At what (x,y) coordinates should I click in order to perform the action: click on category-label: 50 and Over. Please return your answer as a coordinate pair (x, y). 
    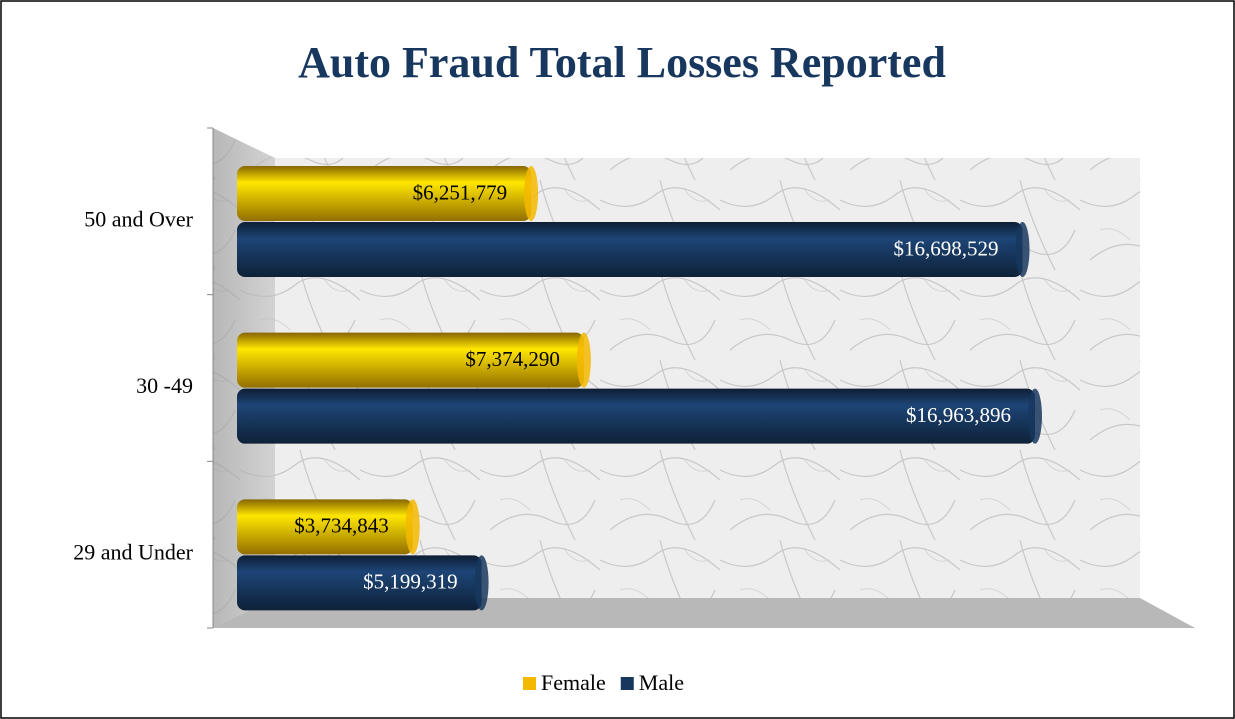
    Looking at the image, I should click on (138, 218).